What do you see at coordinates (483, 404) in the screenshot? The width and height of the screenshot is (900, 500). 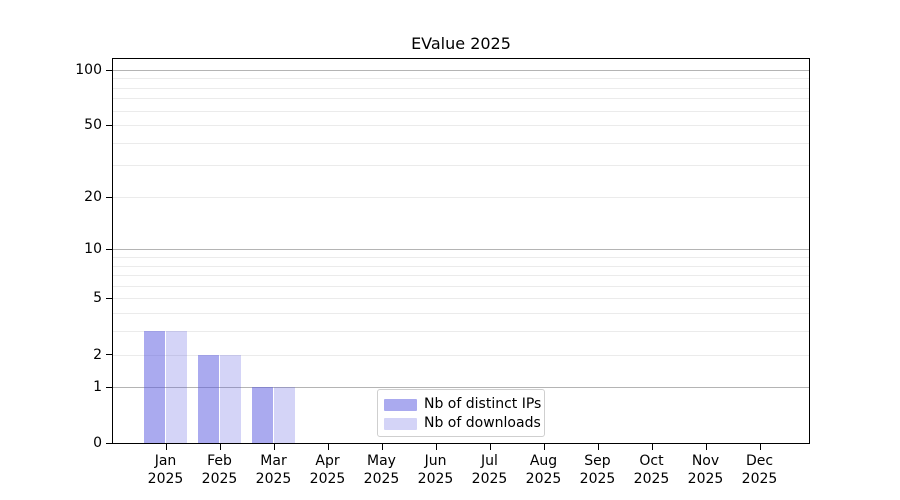 I see `legend-label-distinct-ips: Nb of distinct IPs` at bounding box center [483, 404].